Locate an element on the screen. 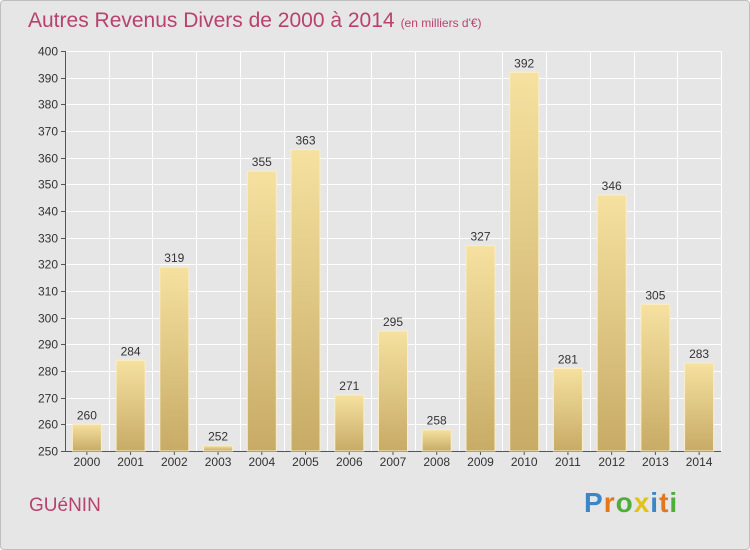  y-tick-label: 340 is located at coordinates (48, 212).